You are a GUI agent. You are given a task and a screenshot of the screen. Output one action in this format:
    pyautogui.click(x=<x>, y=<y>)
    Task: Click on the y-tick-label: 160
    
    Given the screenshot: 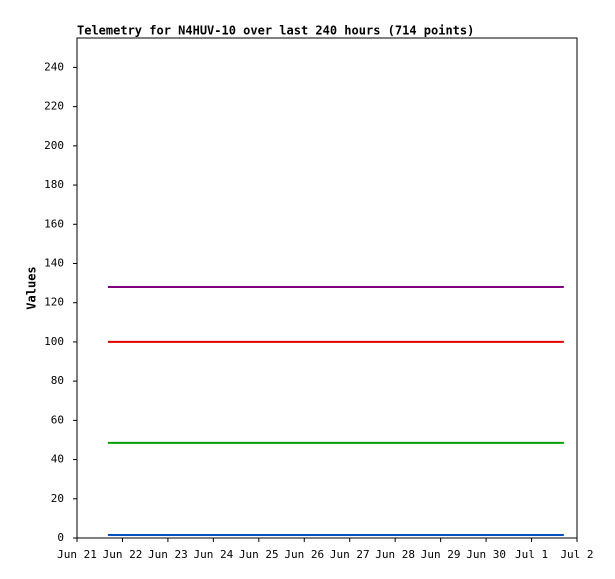 What is the action you would take?
    pyautogui.click(x=54, y=223)
    